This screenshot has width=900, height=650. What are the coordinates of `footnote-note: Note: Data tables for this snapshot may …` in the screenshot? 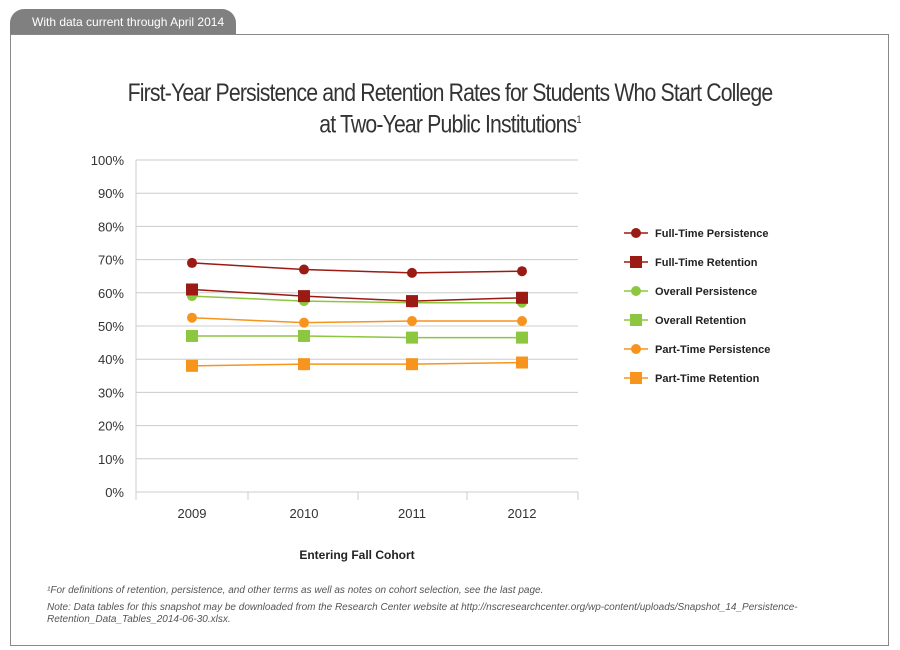 It's located at (422, 613).